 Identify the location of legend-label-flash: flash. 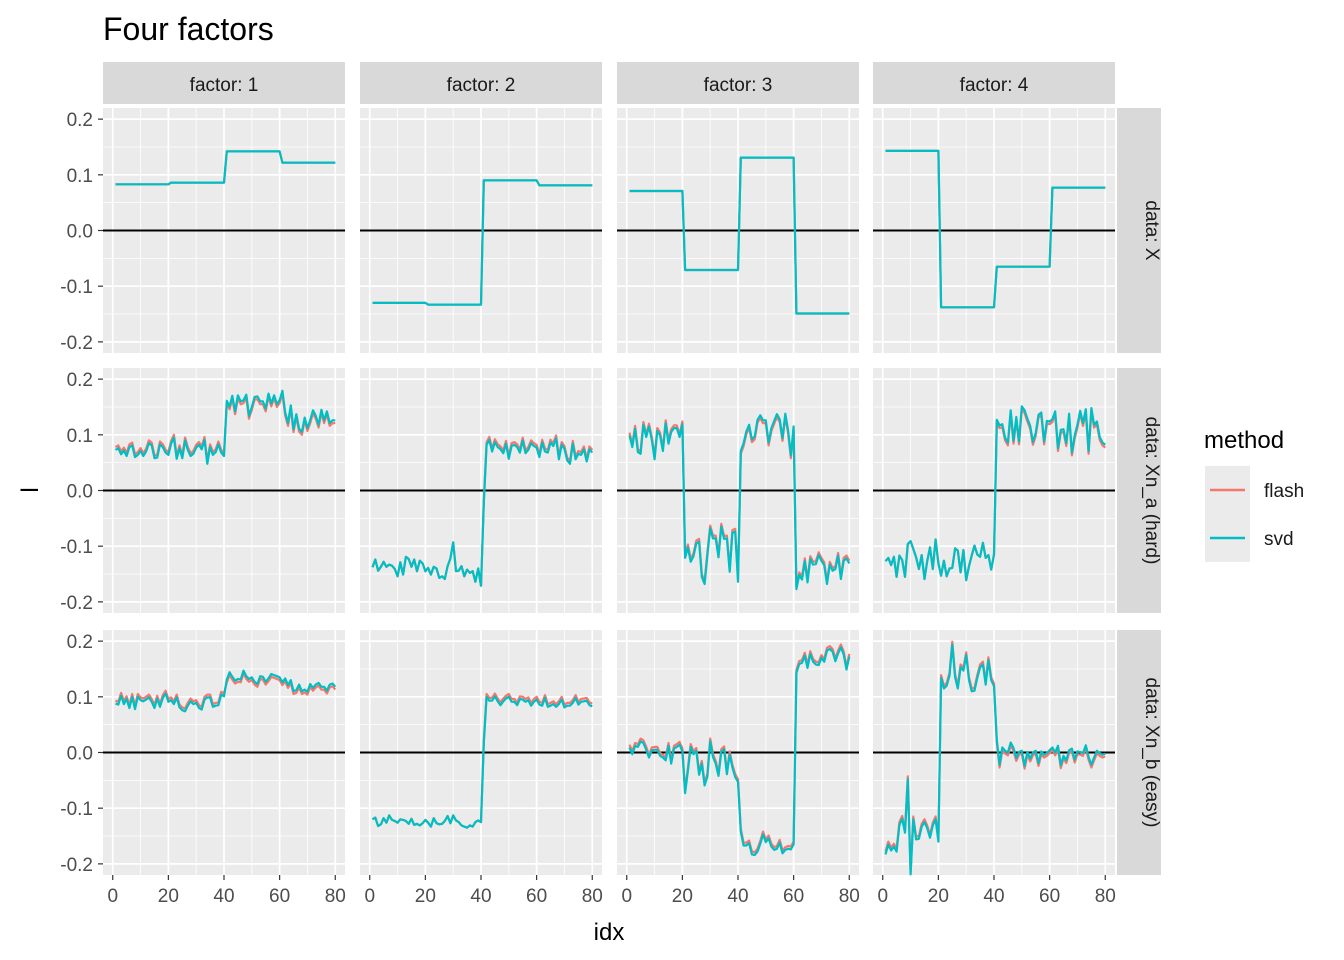
(1284, 491).